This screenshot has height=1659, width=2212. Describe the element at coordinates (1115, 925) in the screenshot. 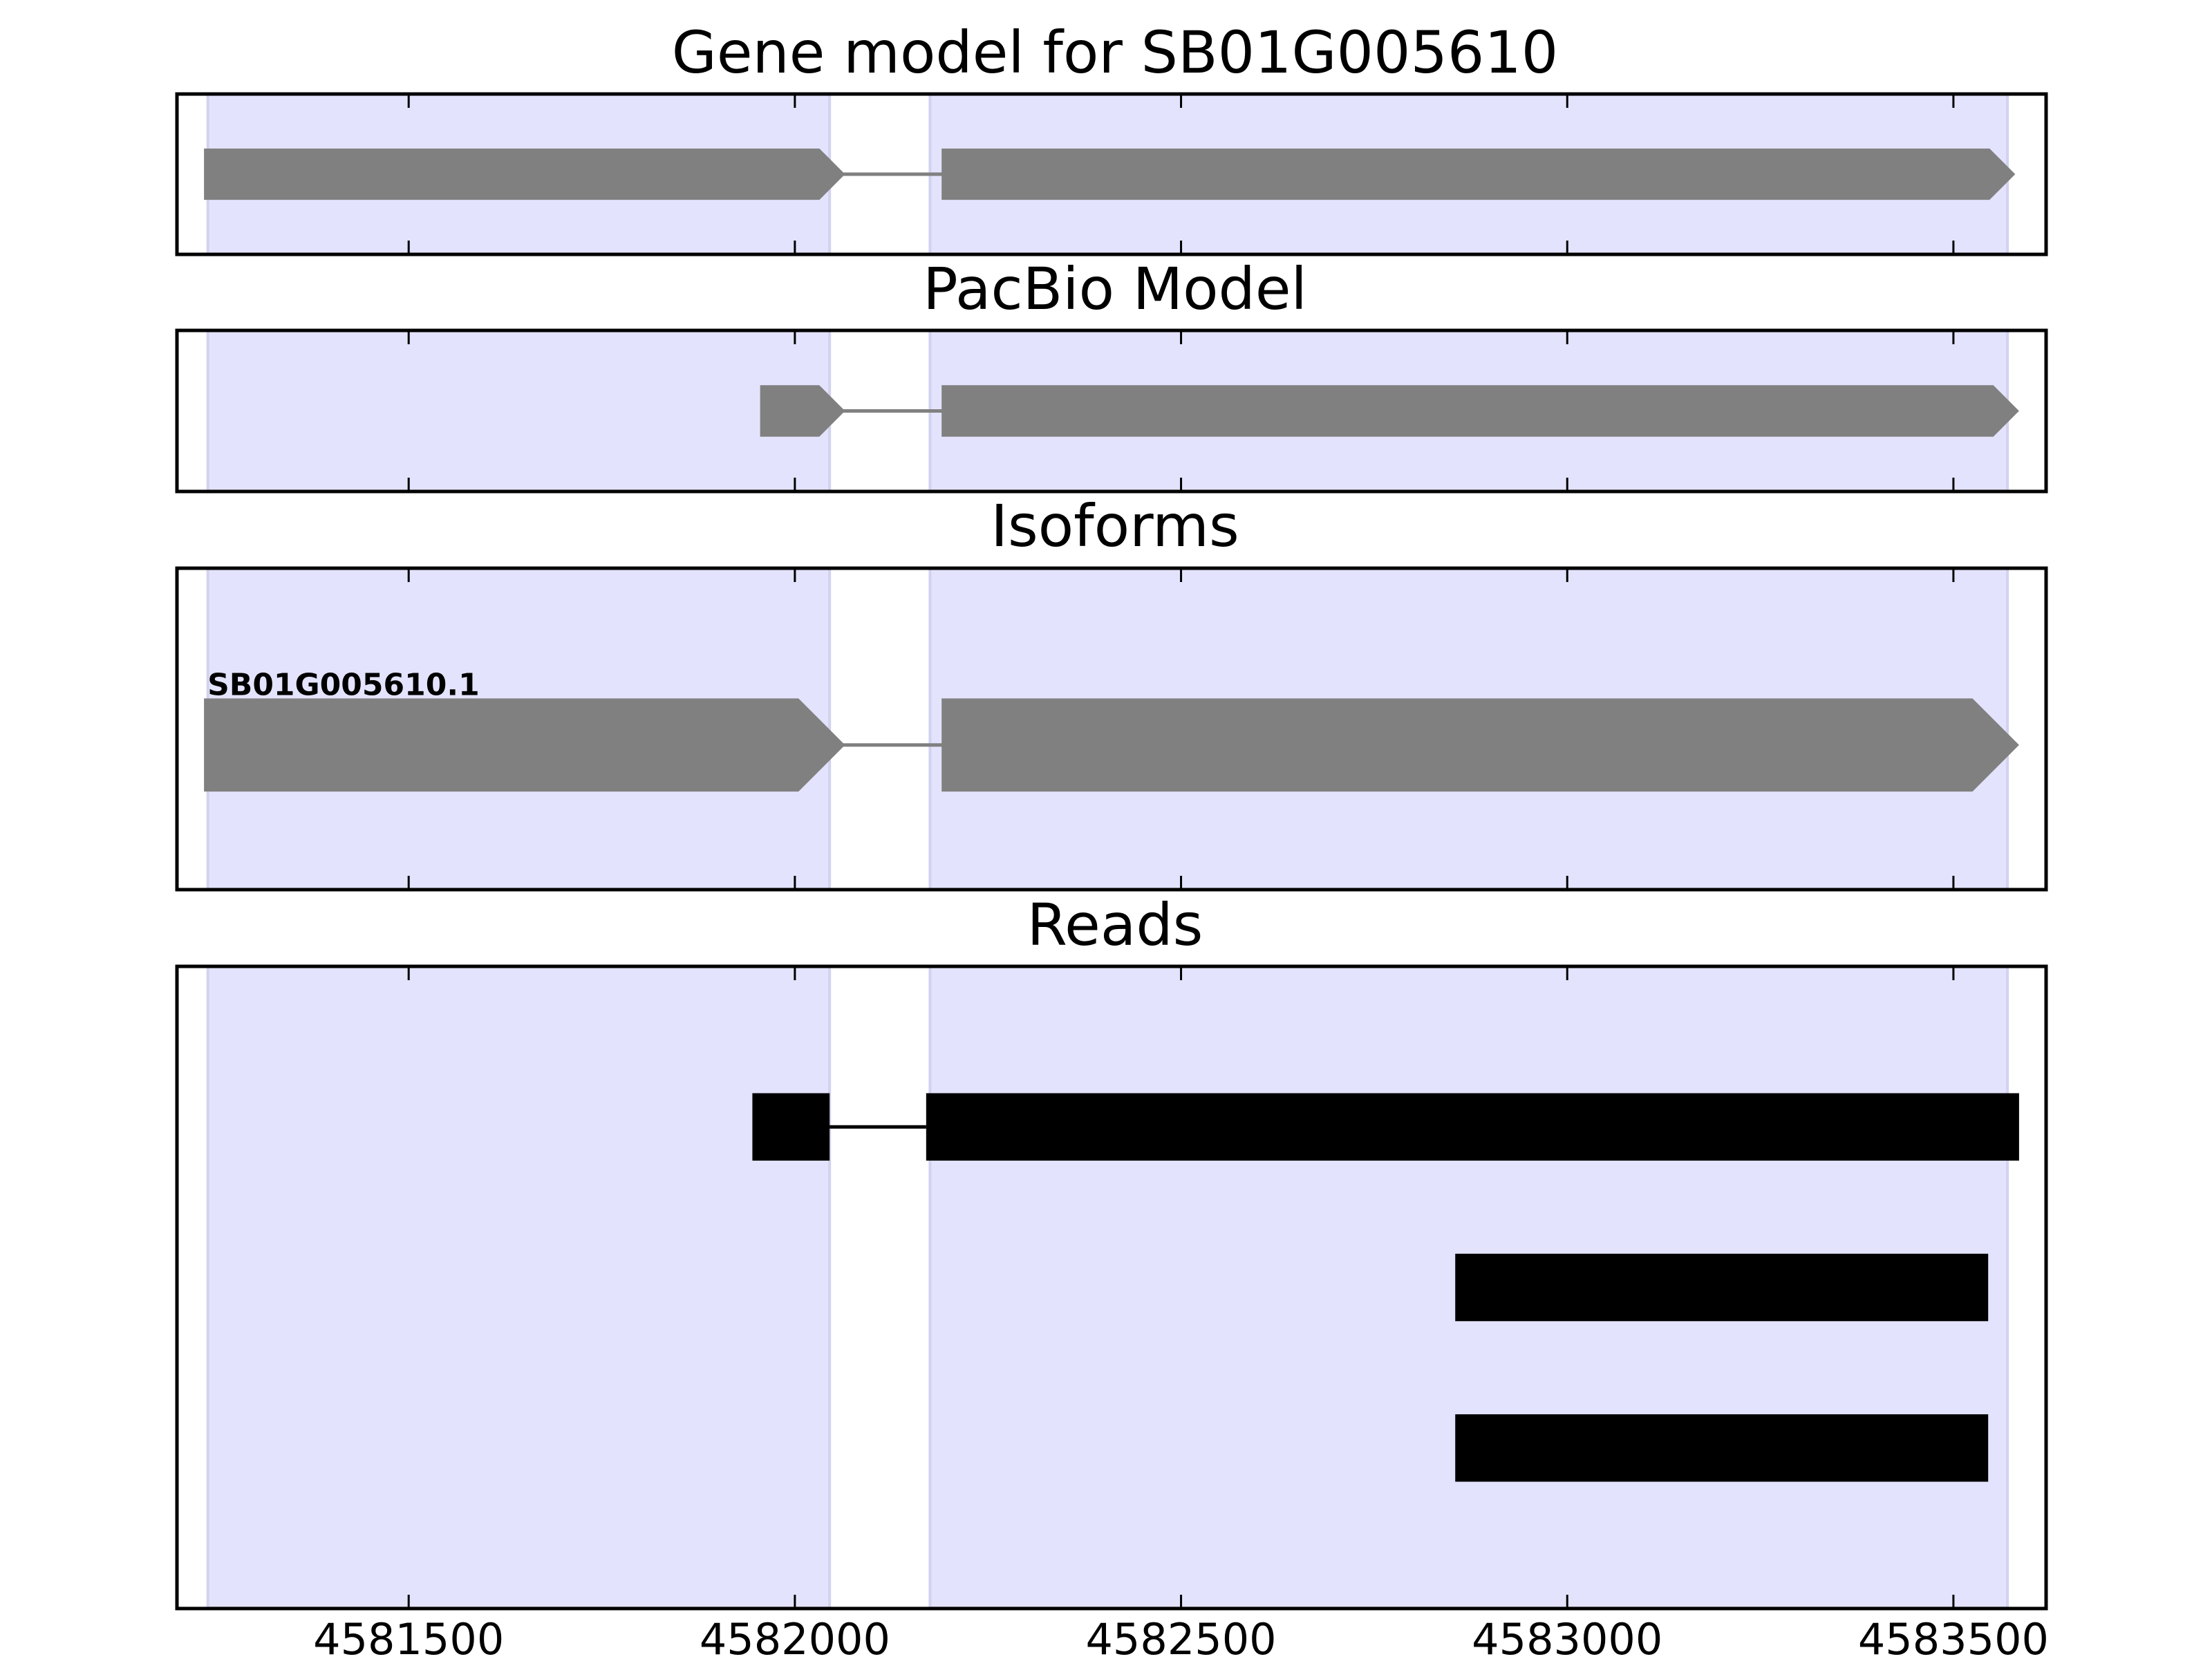

I see `reads-title: Reads` at that location.